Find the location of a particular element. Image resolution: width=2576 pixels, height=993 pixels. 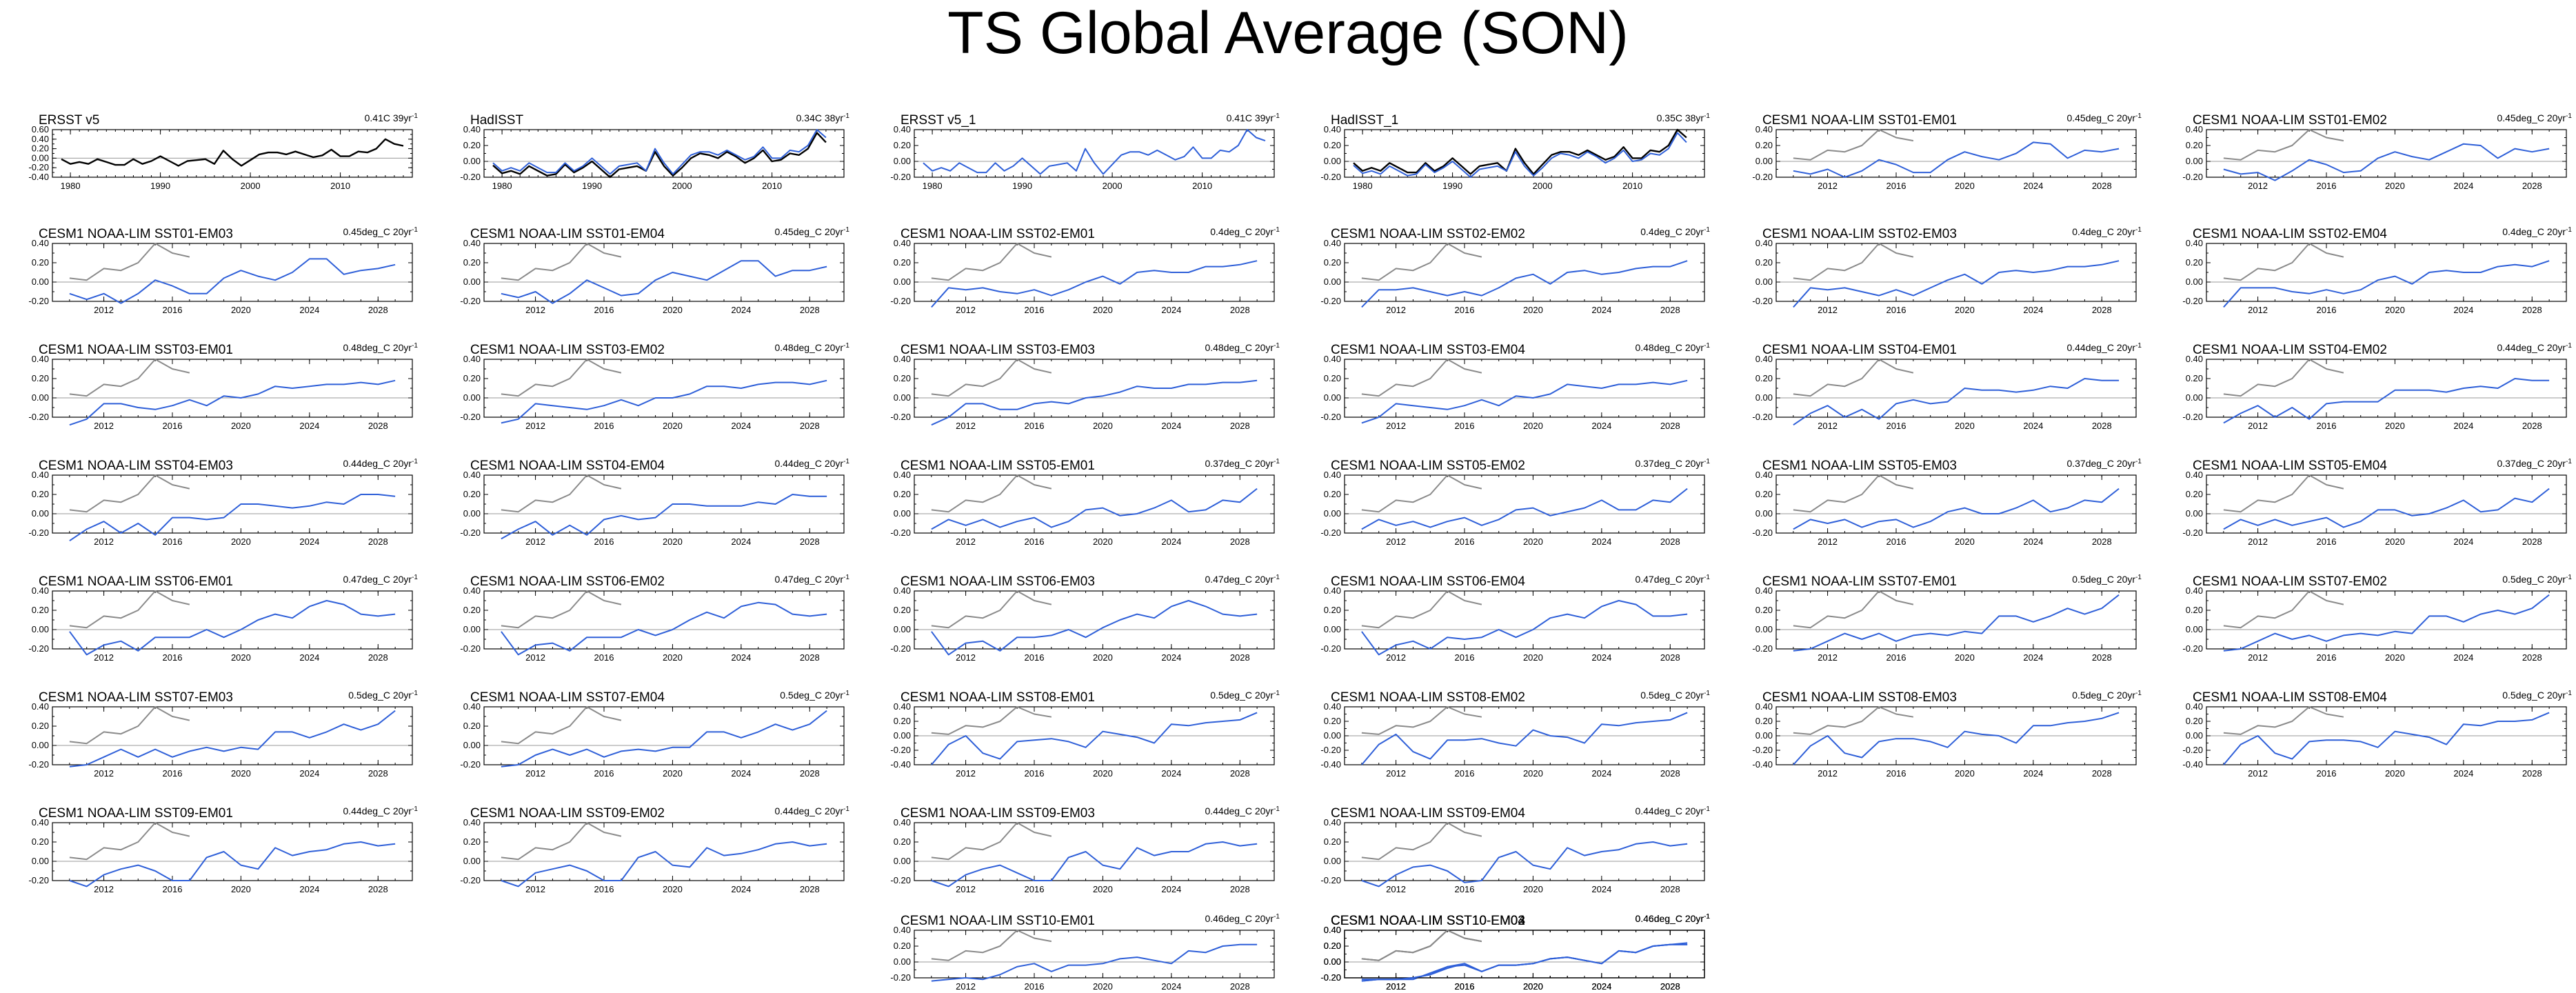

trend-note: 0.44deg_C 20yr-1 is located at coordinates (380, 810).